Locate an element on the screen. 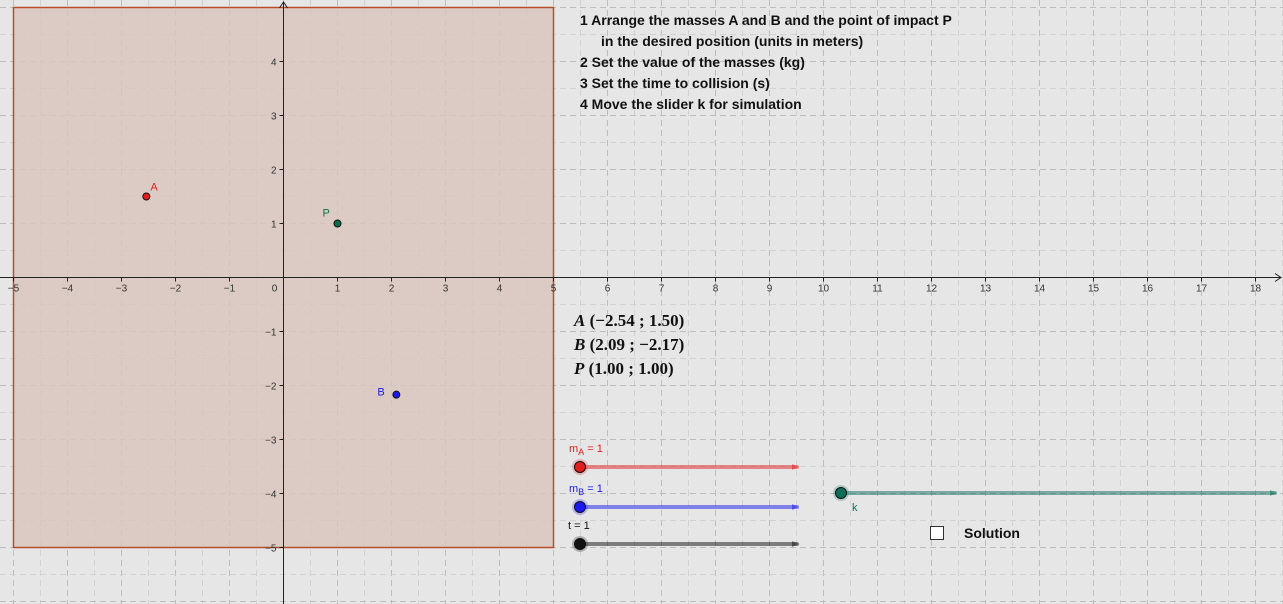 This screenshot has height=604, width=1283. points-layer: A P B is located at coordinates (271, 290).